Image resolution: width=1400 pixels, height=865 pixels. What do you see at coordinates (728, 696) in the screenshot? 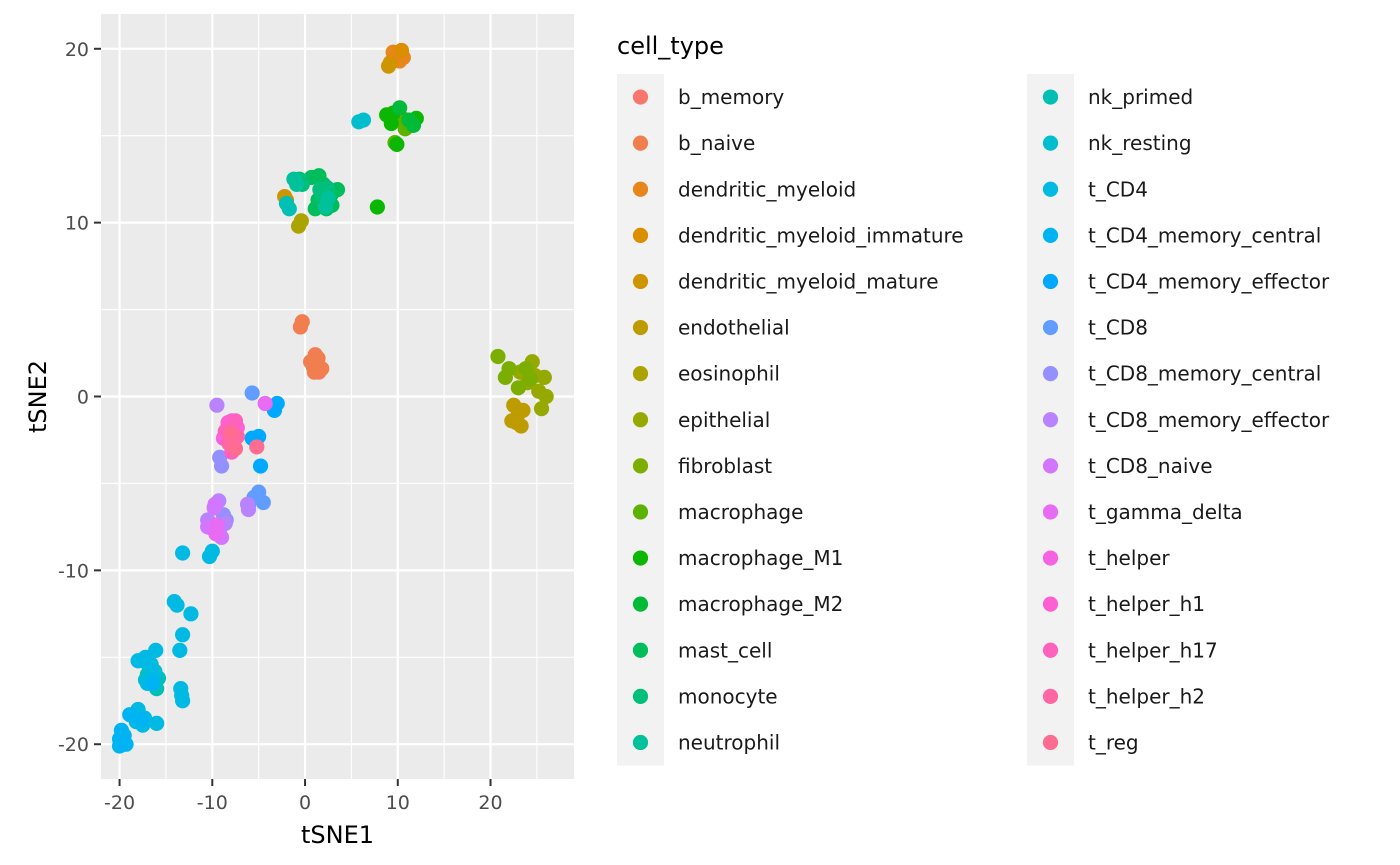
I see `legend-label: monocyte` at bounding box center [728, 696].